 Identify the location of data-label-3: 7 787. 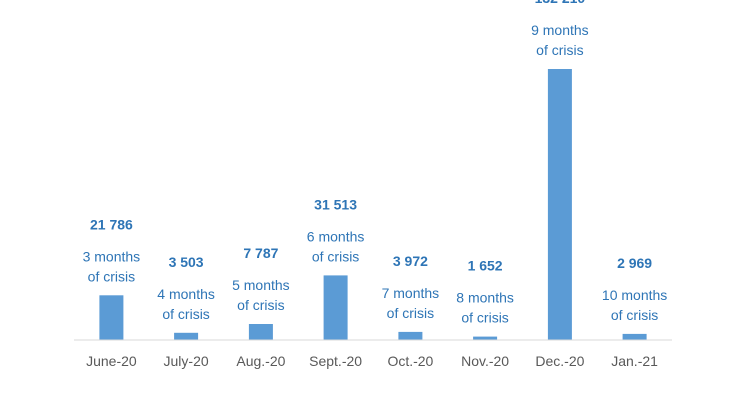
(260, 253).